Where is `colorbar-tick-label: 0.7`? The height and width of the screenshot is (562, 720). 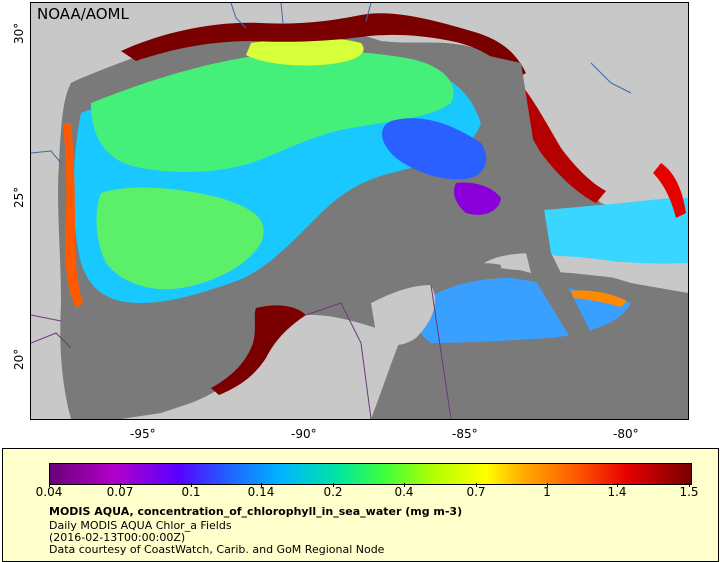 colorbar-tick-label: 0.7 is located at coordinates (476, 492).